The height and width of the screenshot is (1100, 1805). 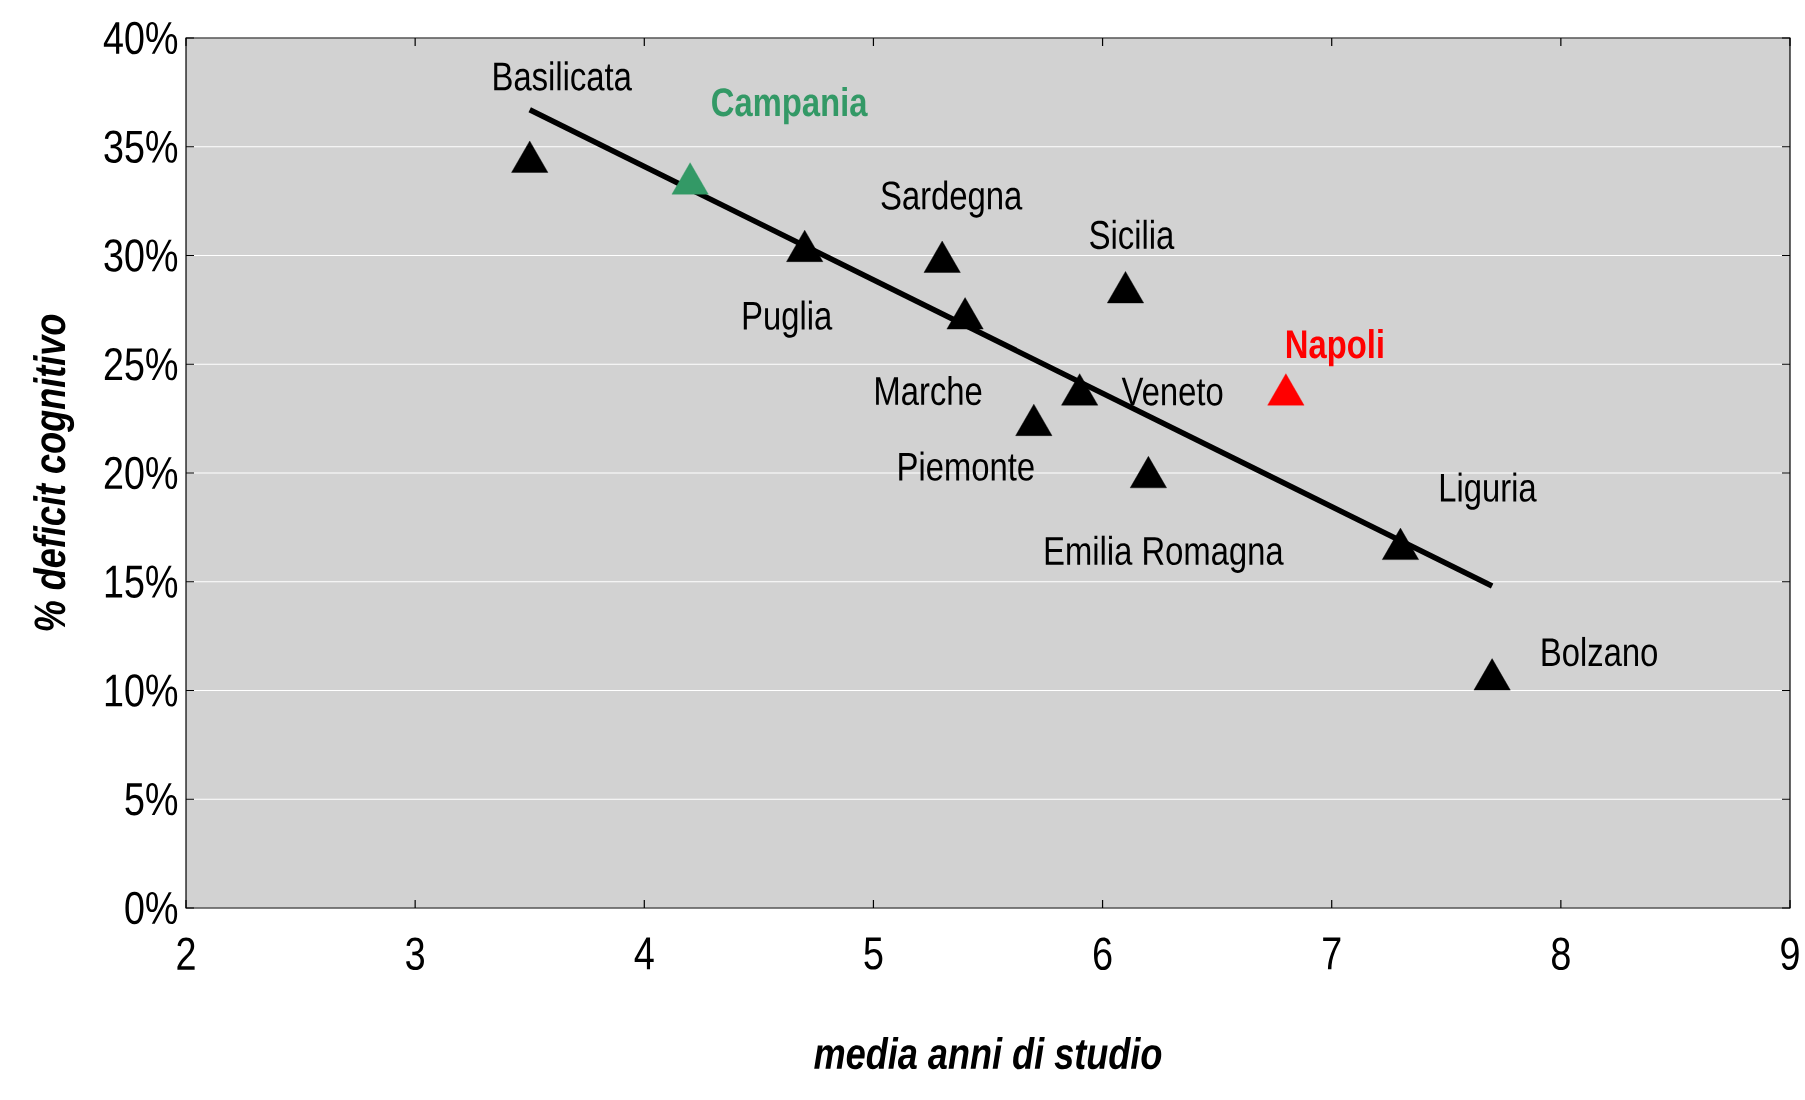 I want to click on annotation: Marche, so click(x=929, y=390).